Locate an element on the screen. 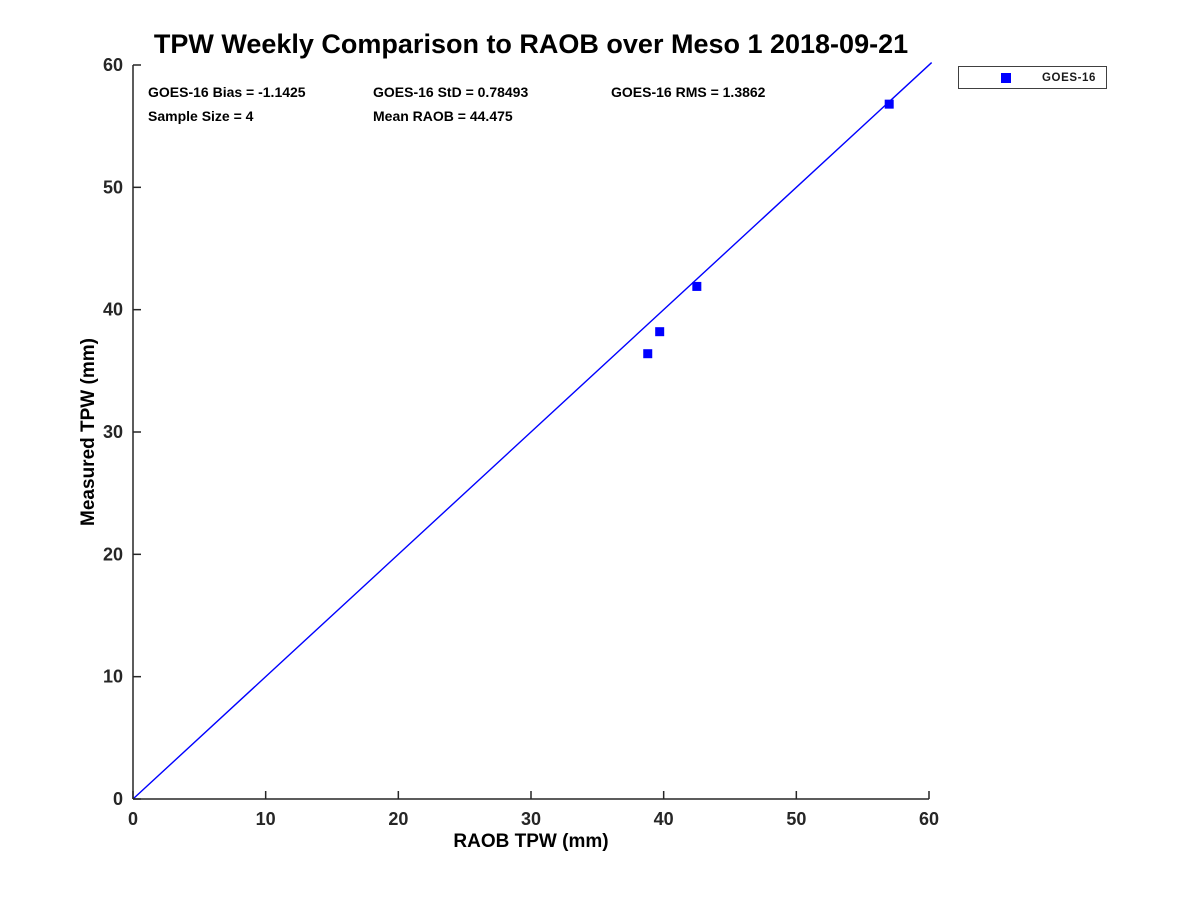 This screenshot has width=1200, height=900. y-tick-label: 60 is located at coordinates (113, 65).